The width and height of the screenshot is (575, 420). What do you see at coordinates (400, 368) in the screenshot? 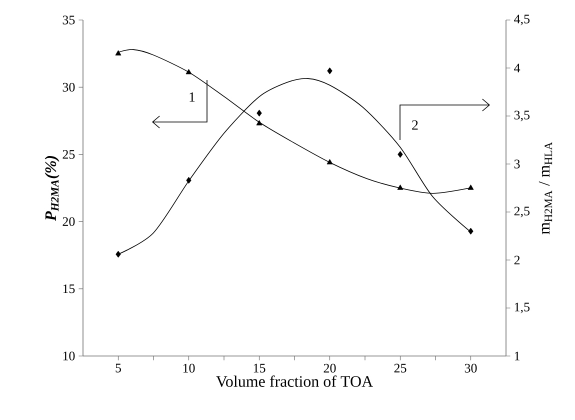
I see `x-tick-label: 25` at bounding box center [400, 368].